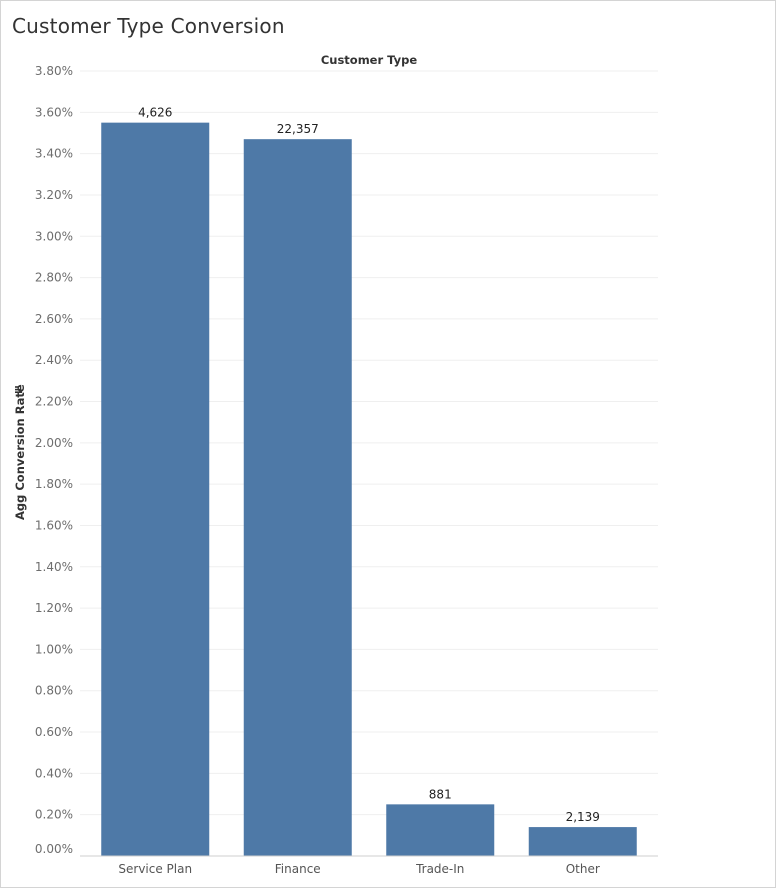 This screenshot has height=889, width=776. Describe the element at coordinates (54, 525) in the screenshot. I see `y-tick-label: 1.60%` at that location.